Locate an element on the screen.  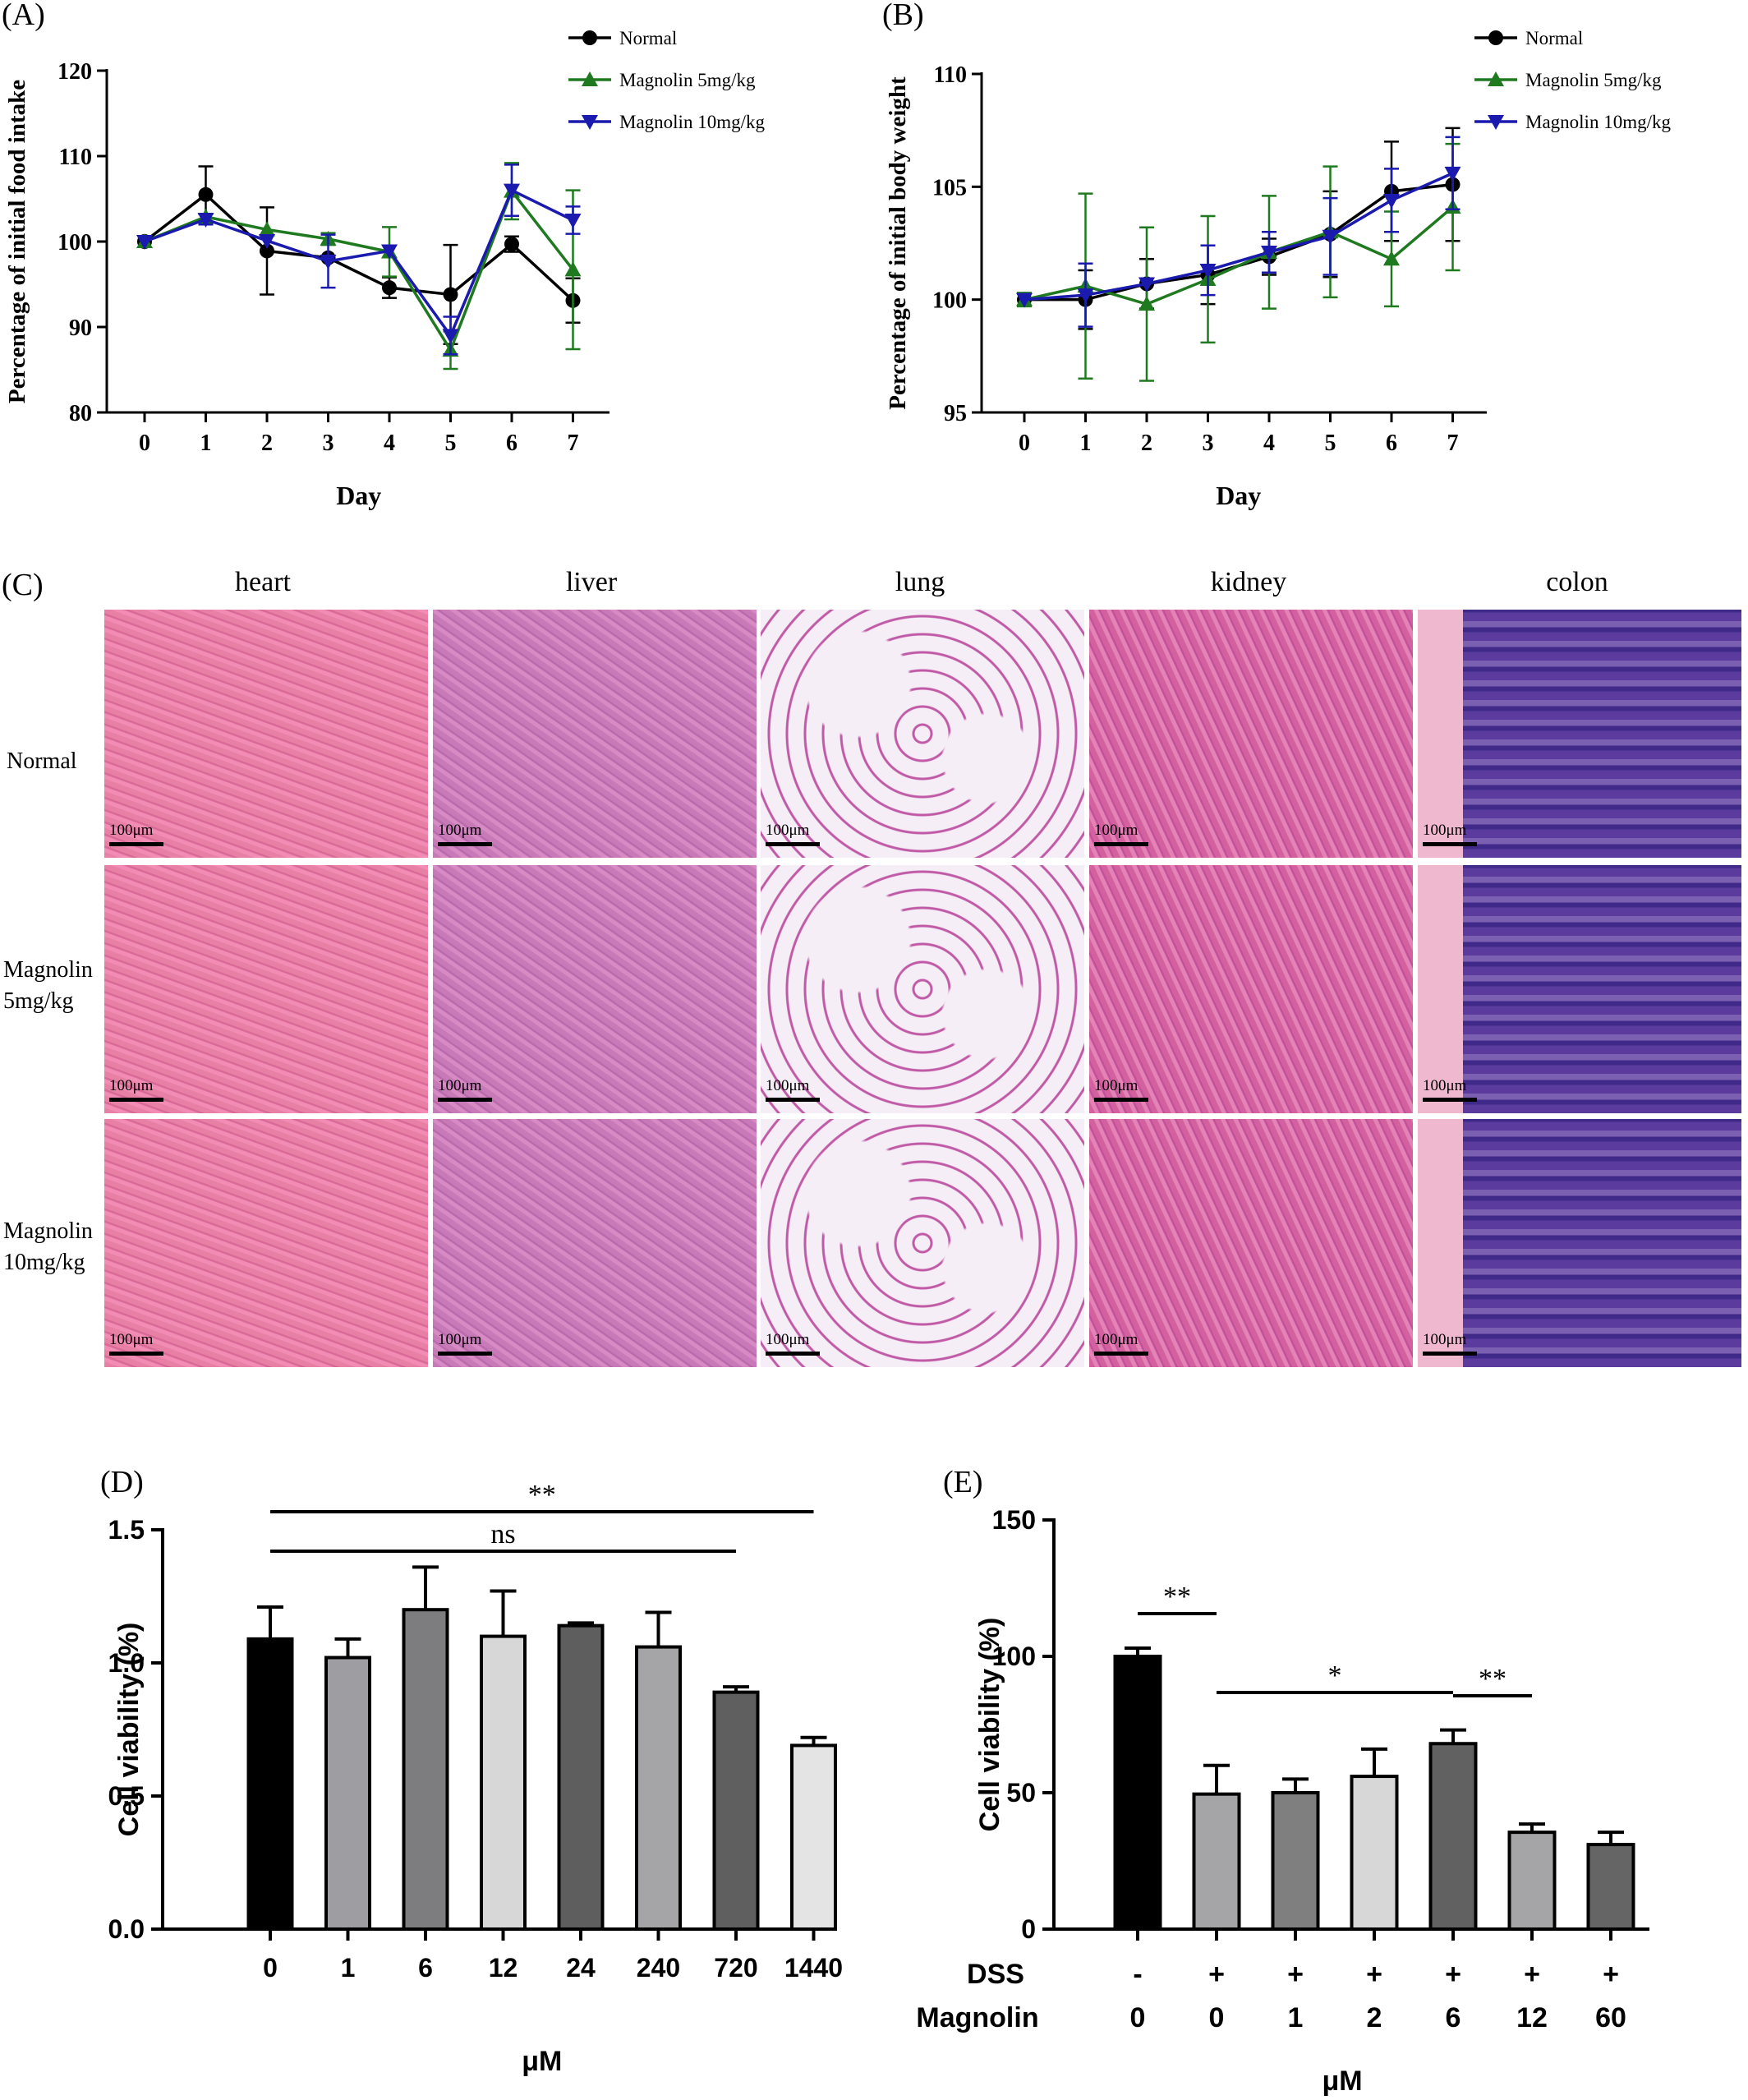
e-y-tick-label: 100 is located at coordinates (1014, 1656).